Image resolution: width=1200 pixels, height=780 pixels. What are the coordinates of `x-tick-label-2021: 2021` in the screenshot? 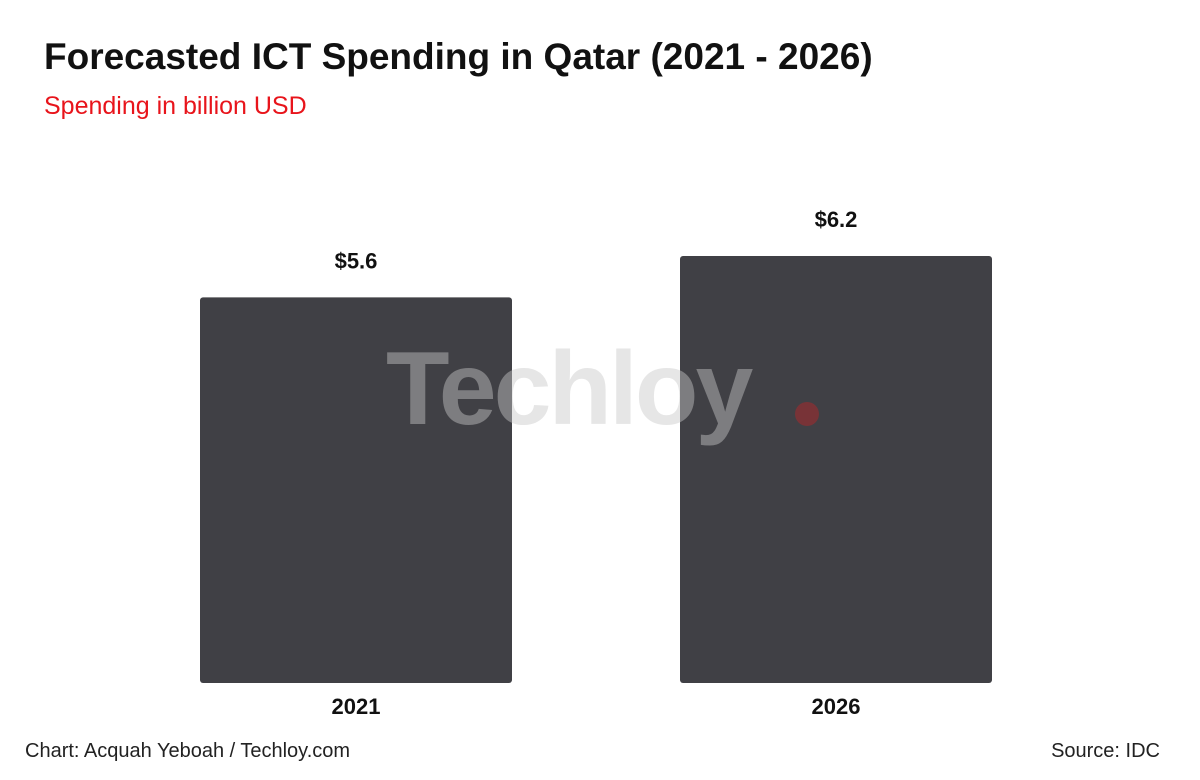 It's located at (356, 706).